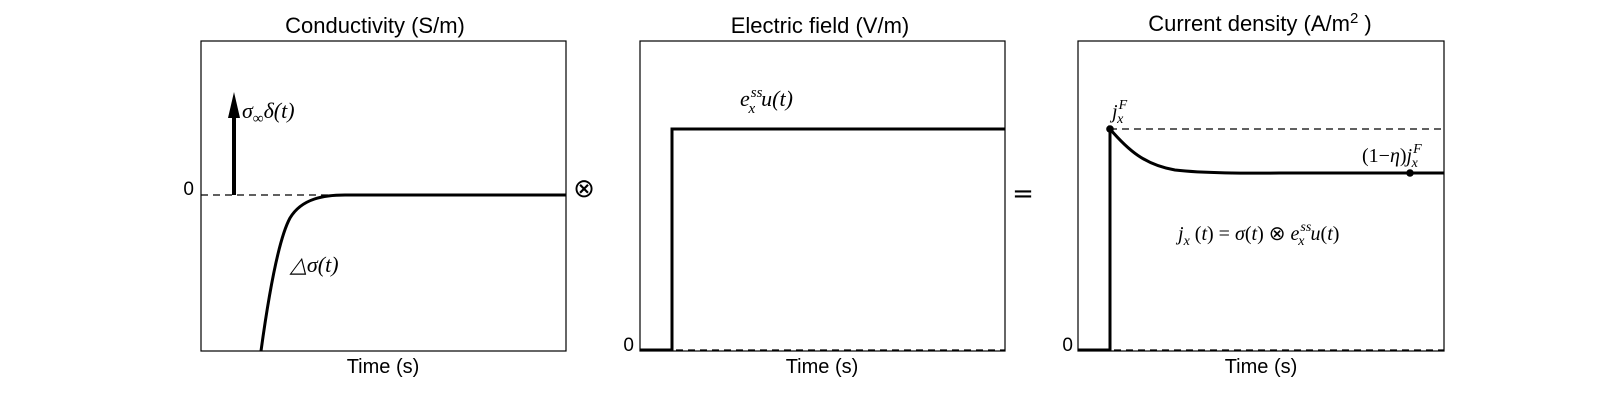  Describe the element at coordinates (1023, 194) in the screenshot. I see `equals-operator: =` at that location.